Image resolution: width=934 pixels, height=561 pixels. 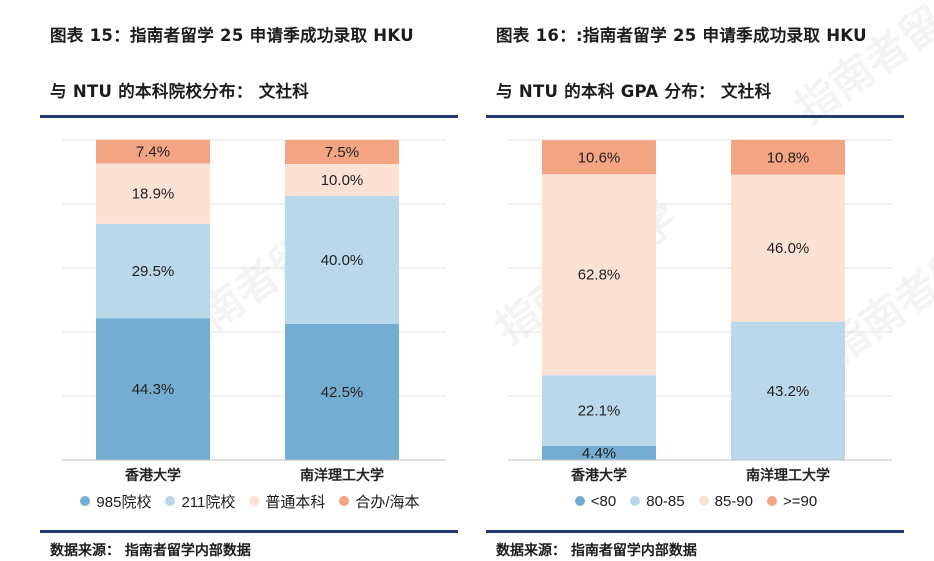 I want to click on data-label: 7.5%, so click(x=342, y=152).